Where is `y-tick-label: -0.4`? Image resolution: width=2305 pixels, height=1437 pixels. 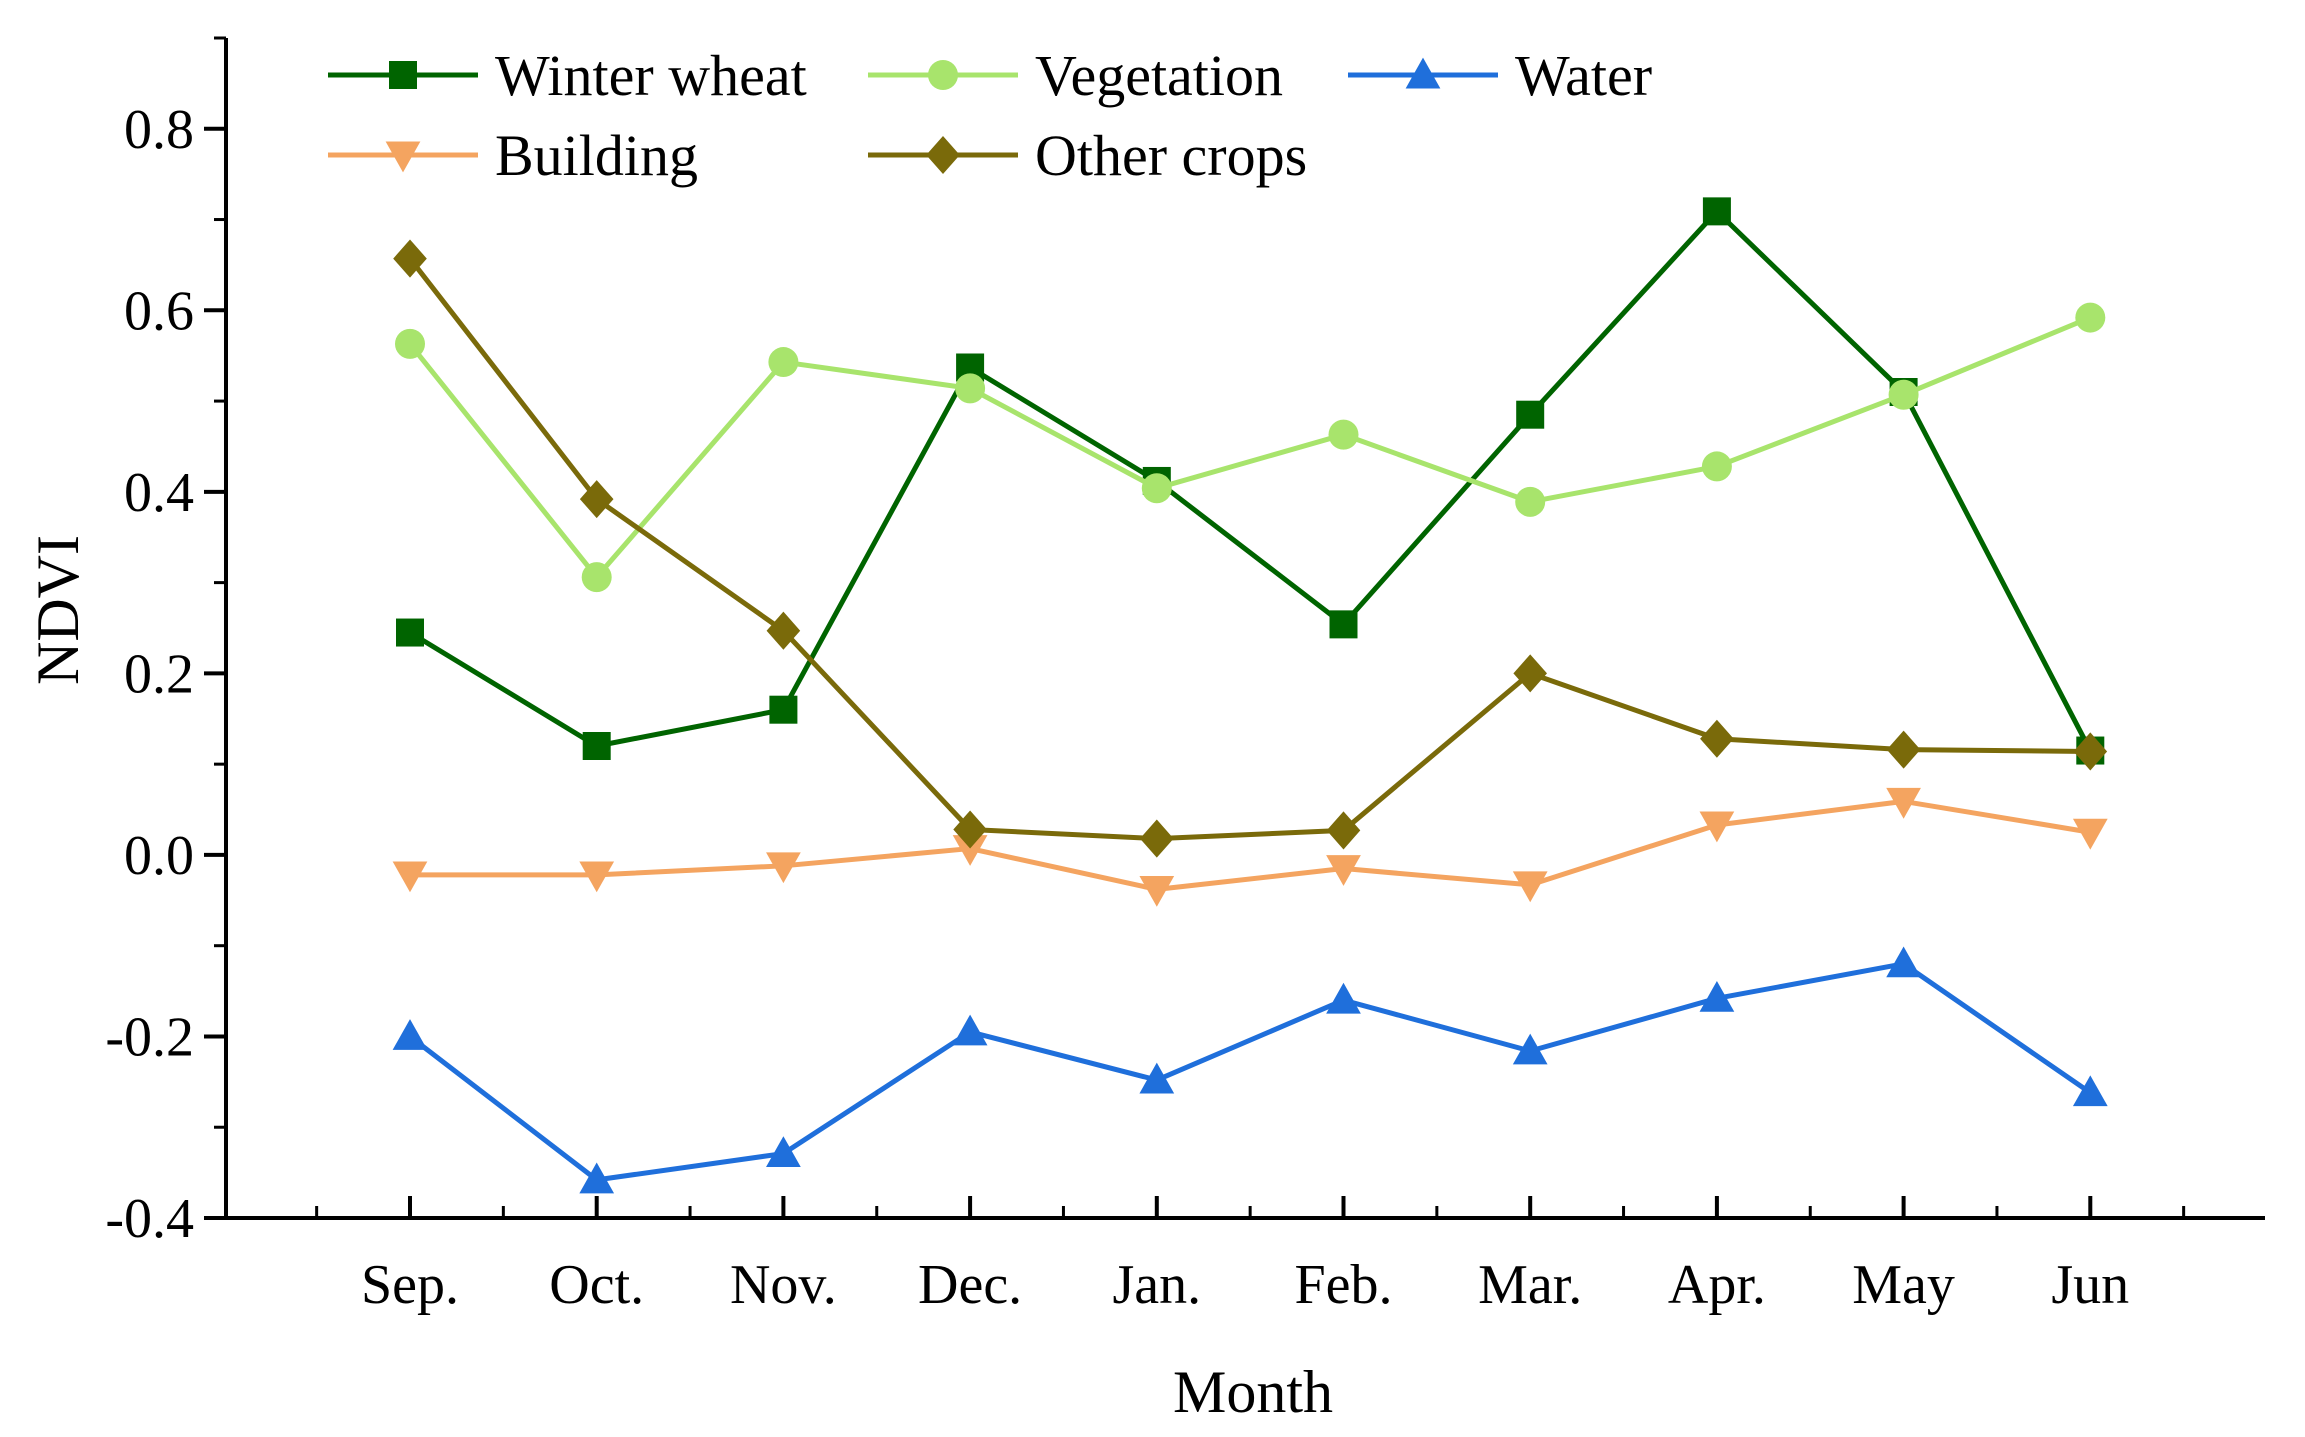
y-tick-label: -0.4 is located at coordinates (149, 1219).